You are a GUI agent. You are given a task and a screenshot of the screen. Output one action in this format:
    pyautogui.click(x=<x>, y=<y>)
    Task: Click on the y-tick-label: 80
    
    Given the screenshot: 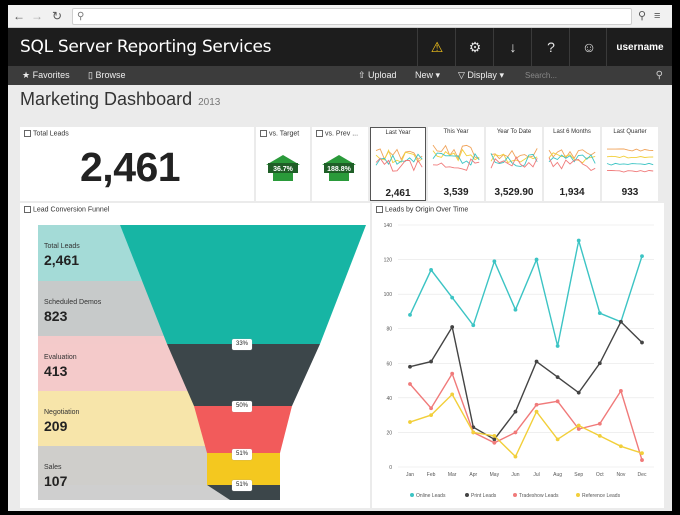 What is the action you would take?
    pyautogui.click(x=389, y=330)
    